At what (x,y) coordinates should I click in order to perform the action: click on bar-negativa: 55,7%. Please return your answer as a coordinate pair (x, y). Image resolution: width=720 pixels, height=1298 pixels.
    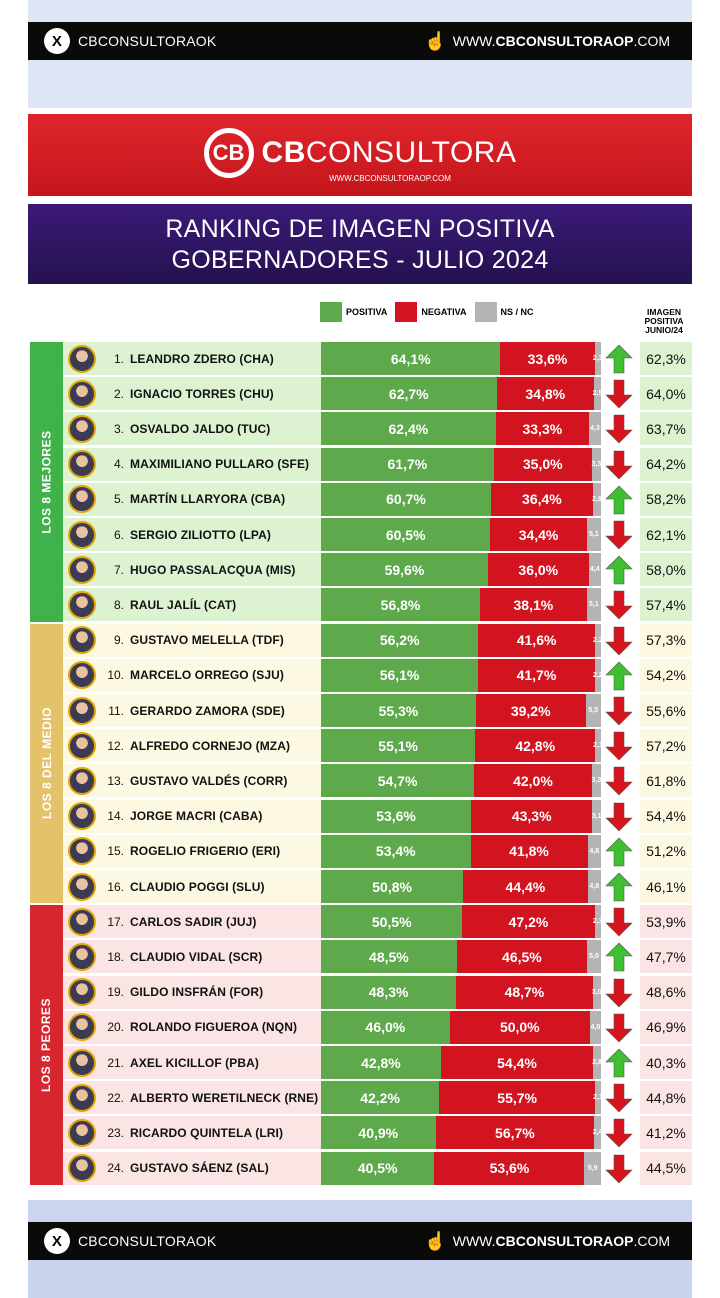
    Looking at the image, I should click on (517, 1098).